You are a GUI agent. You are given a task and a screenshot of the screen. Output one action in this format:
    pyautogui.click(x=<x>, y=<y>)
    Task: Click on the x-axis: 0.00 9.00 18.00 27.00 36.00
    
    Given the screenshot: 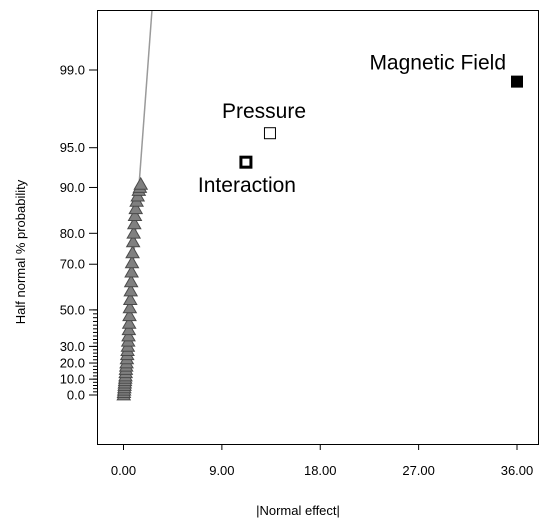 What is the action you would take?
    pyautogui.click(x=322, y=461)
    